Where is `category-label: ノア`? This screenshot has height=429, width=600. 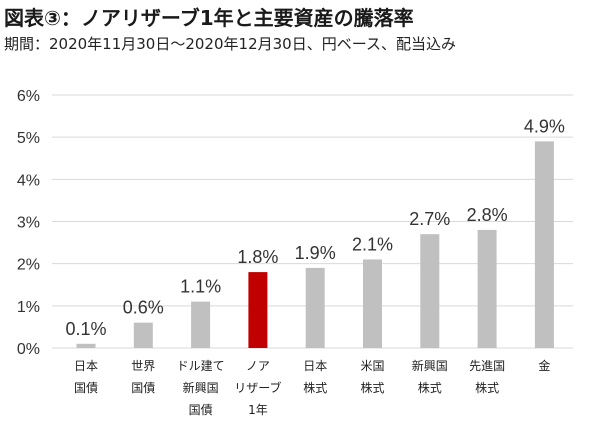
category-label: ノア is located at coordinates (258, 366).